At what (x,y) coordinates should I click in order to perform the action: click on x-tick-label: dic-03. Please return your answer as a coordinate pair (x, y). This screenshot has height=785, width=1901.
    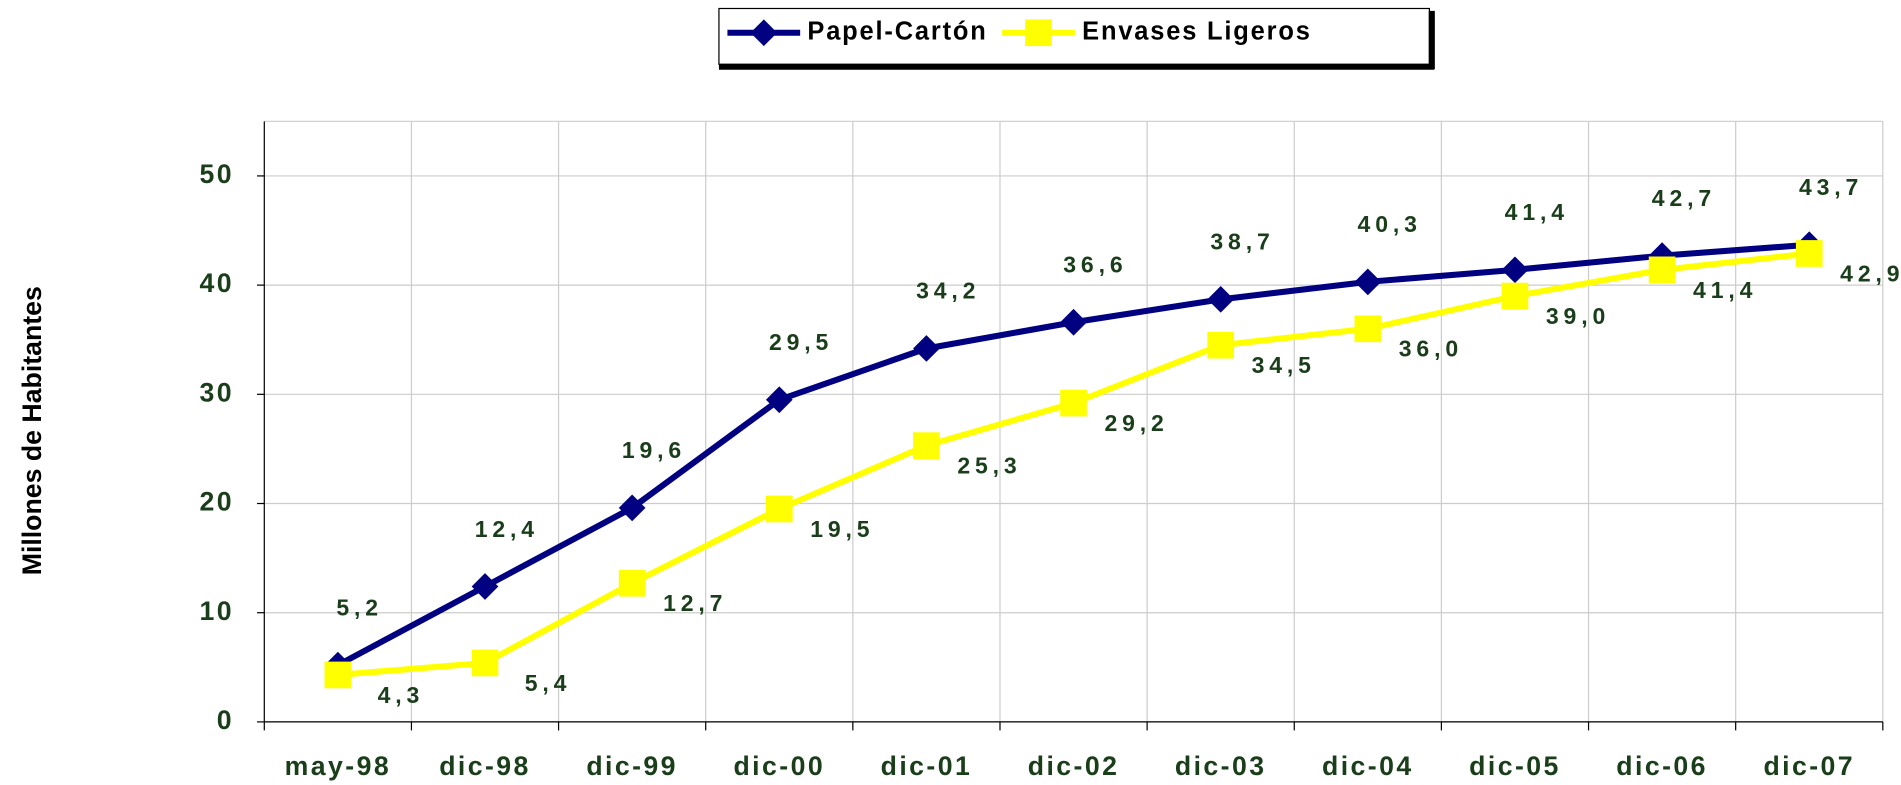
    Looking at the image, I should click on (1221, 766).